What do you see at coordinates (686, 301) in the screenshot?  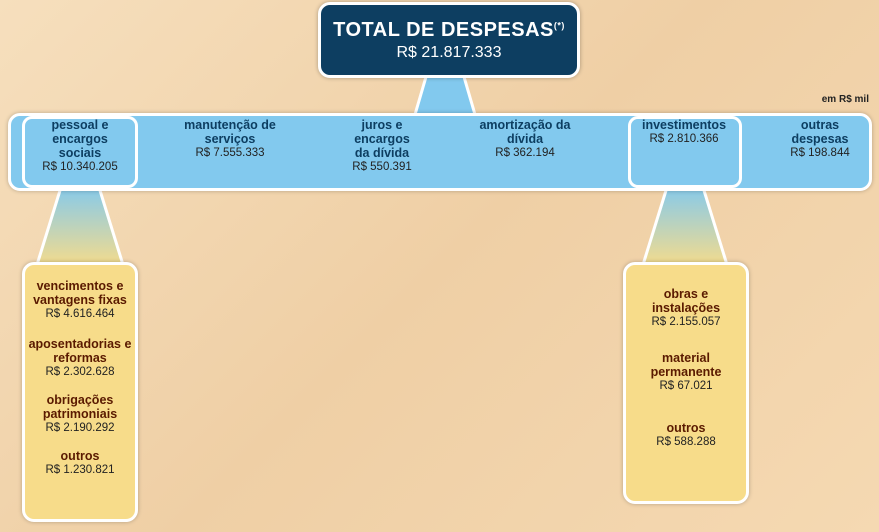 I see `item-label: obras e instalações` at bounding box center [686, 301].